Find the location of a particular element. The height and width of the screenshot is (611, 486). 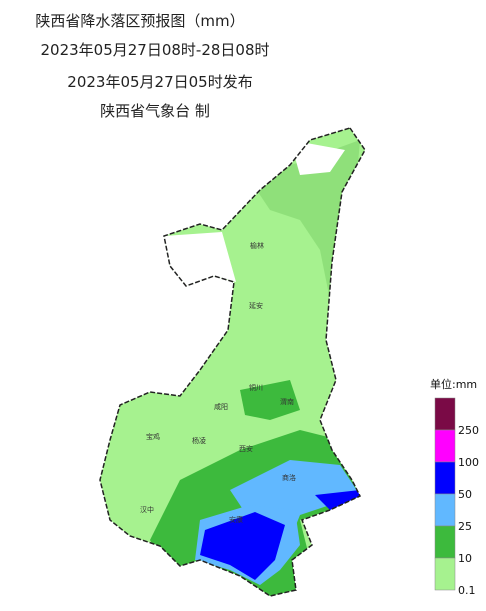

legend: 250 100 50 25 10 0.1 is located at coordinates (456, 497).